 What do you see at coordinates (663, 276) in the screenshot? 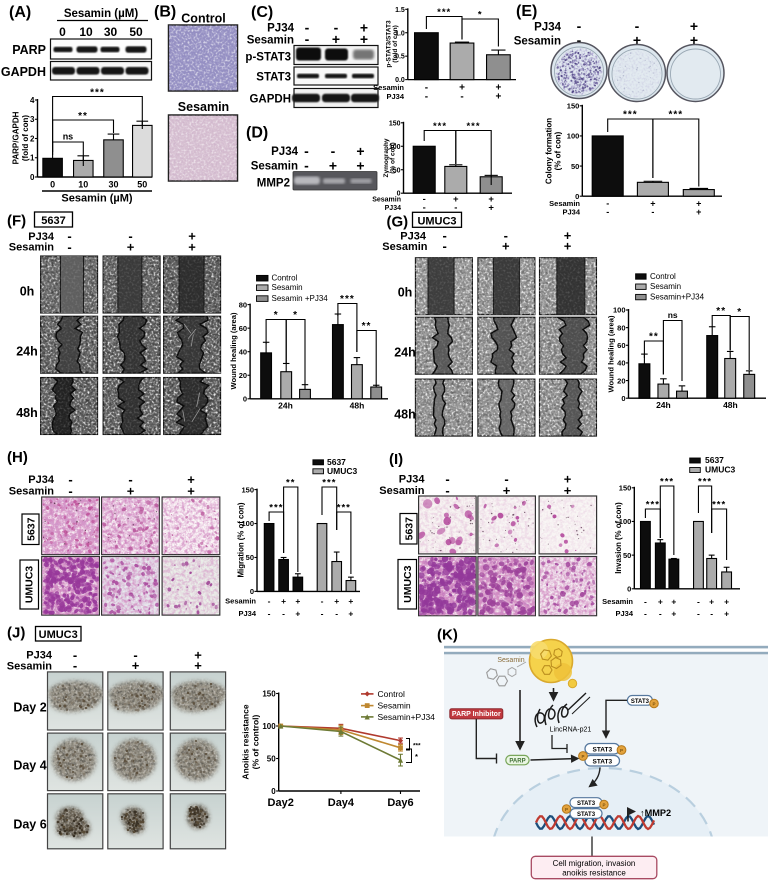
I see `svg-text: Control` at bounding box center [663, 276].